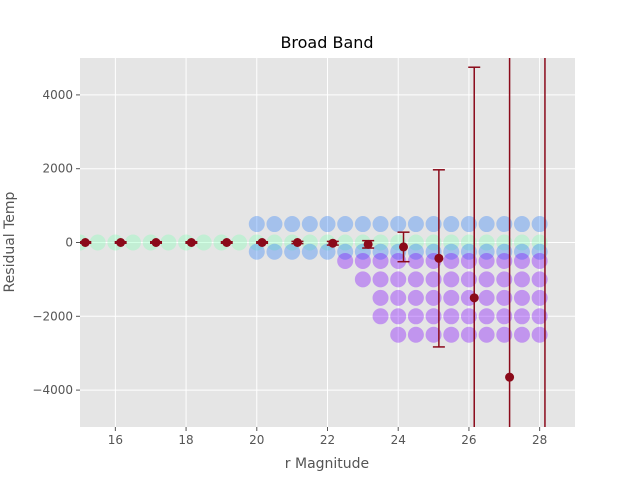 The width and height of the screenshot is (640, 484). I want to click on chart-title: Broad Band, so click(326, 42).